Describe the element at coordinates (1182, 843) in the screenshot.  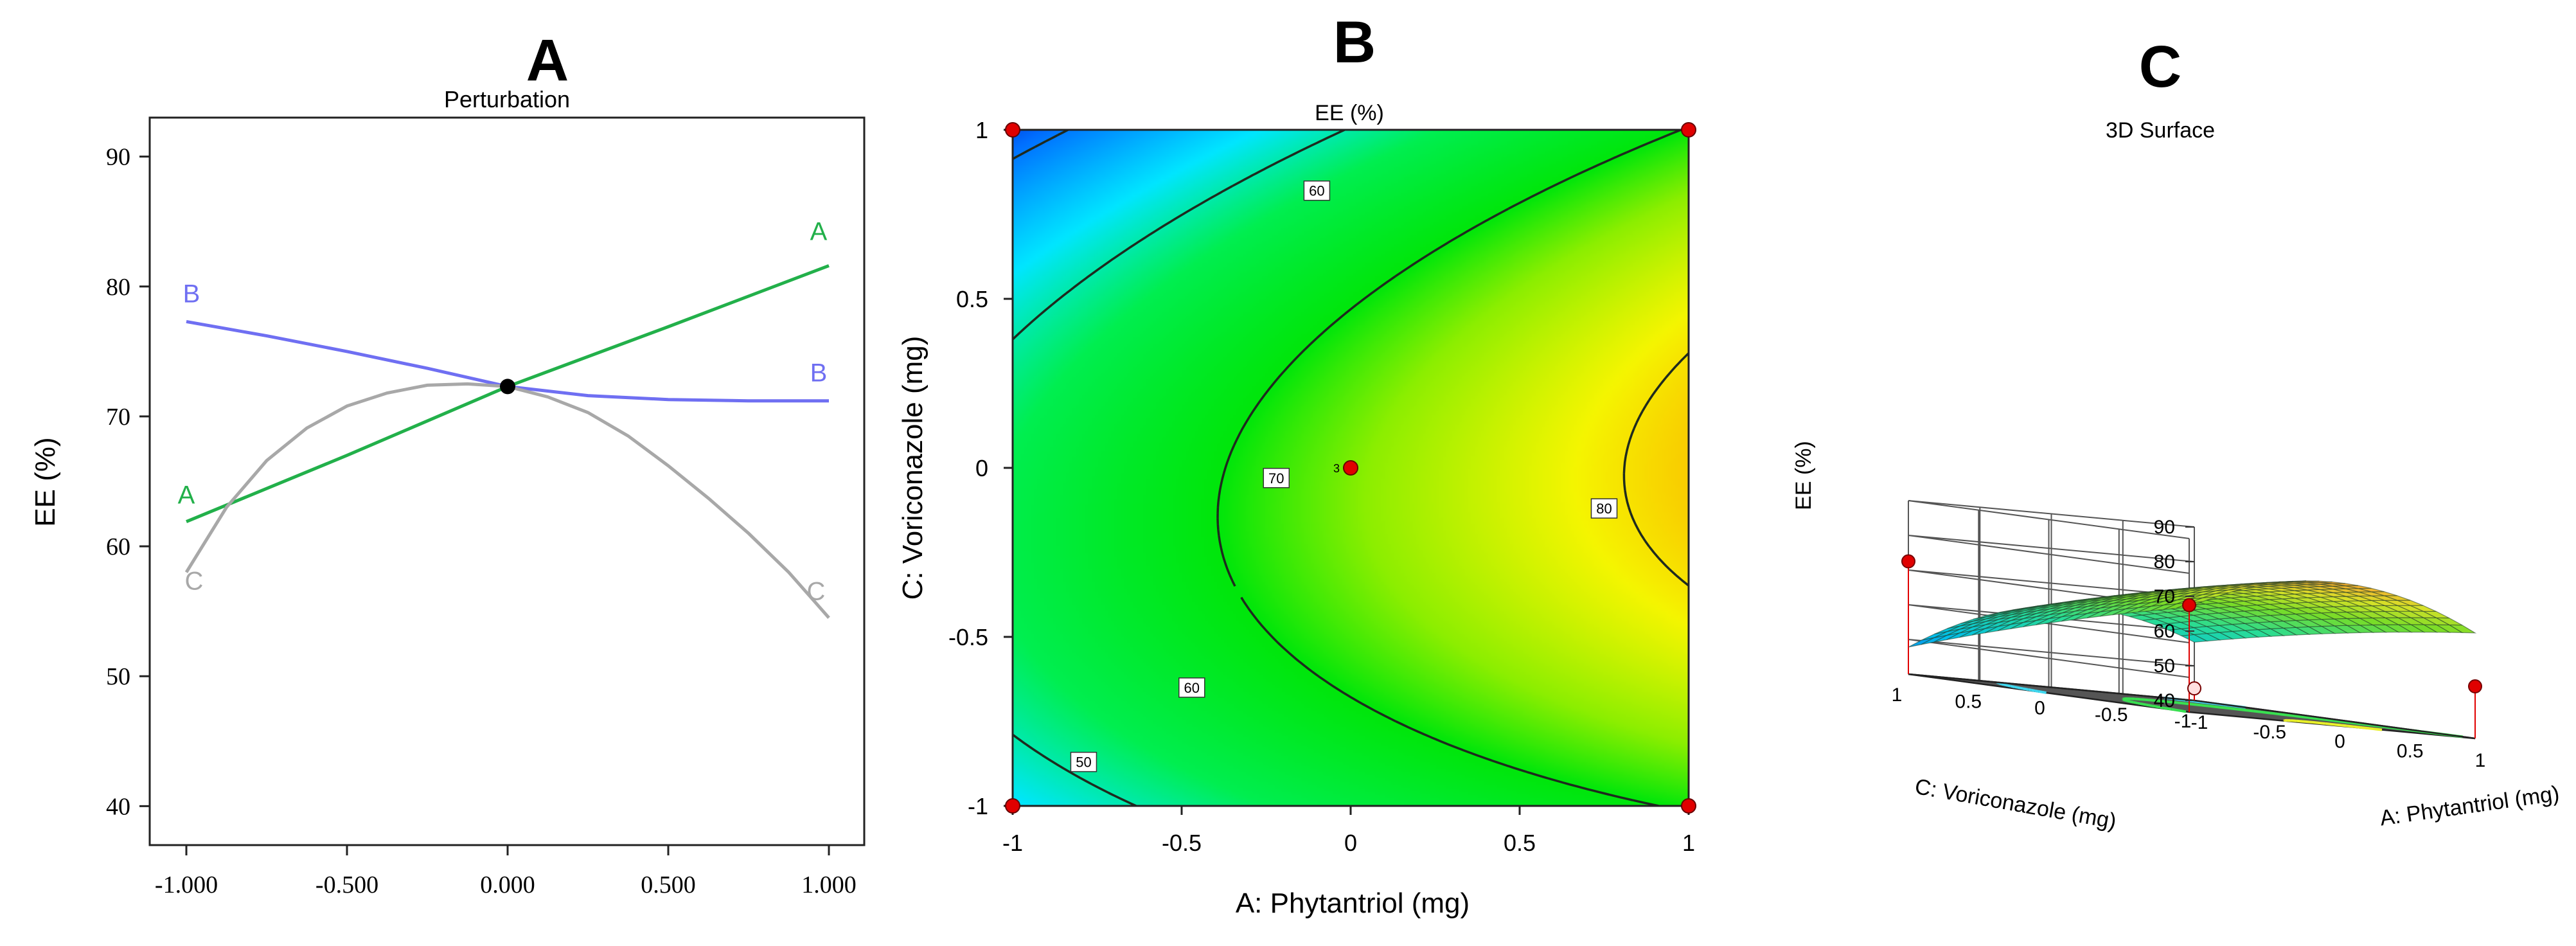
I see `x-tick-label-b: -0.5` at that location.